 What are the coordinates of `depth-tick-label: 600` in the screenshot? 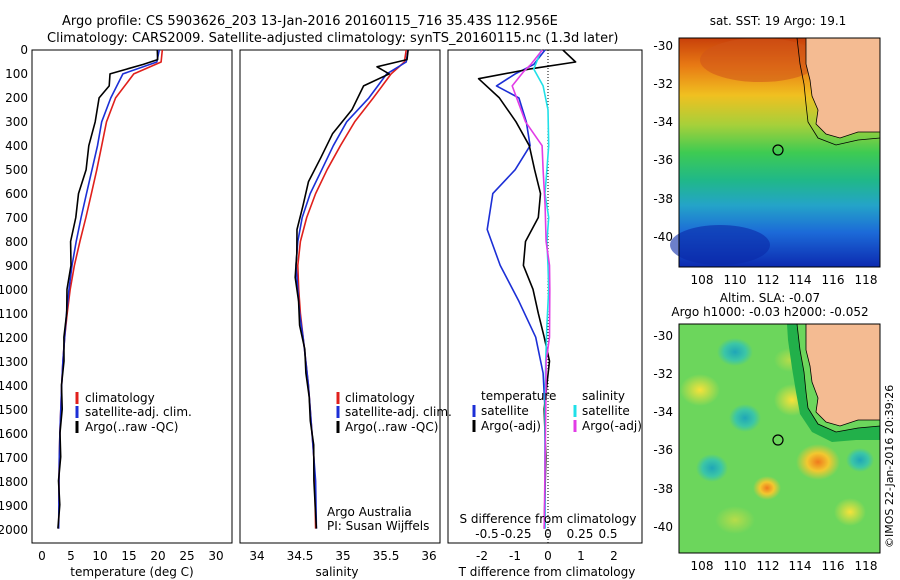 It's located at (16, 194).